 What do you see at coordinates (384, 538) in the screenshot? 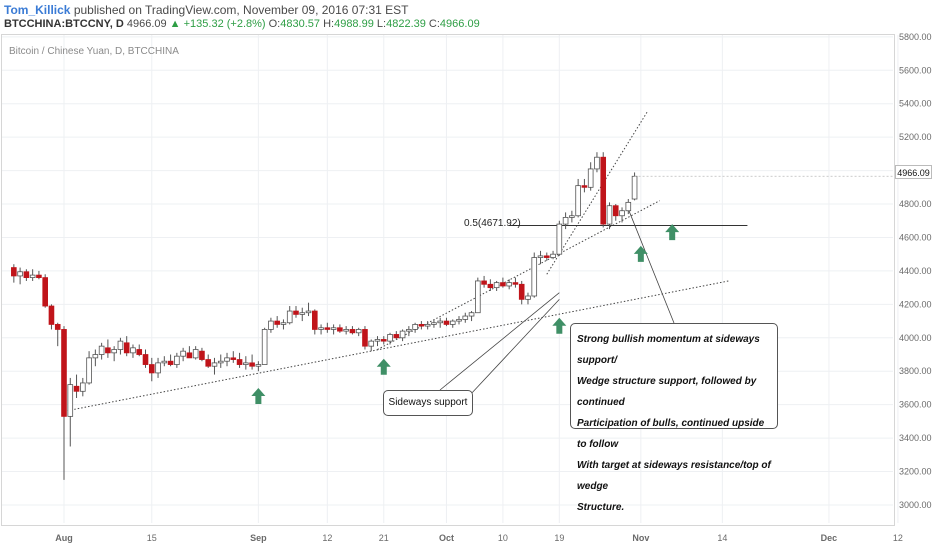
I see `x-tick-label: 21` at bounding box center [384, 538].